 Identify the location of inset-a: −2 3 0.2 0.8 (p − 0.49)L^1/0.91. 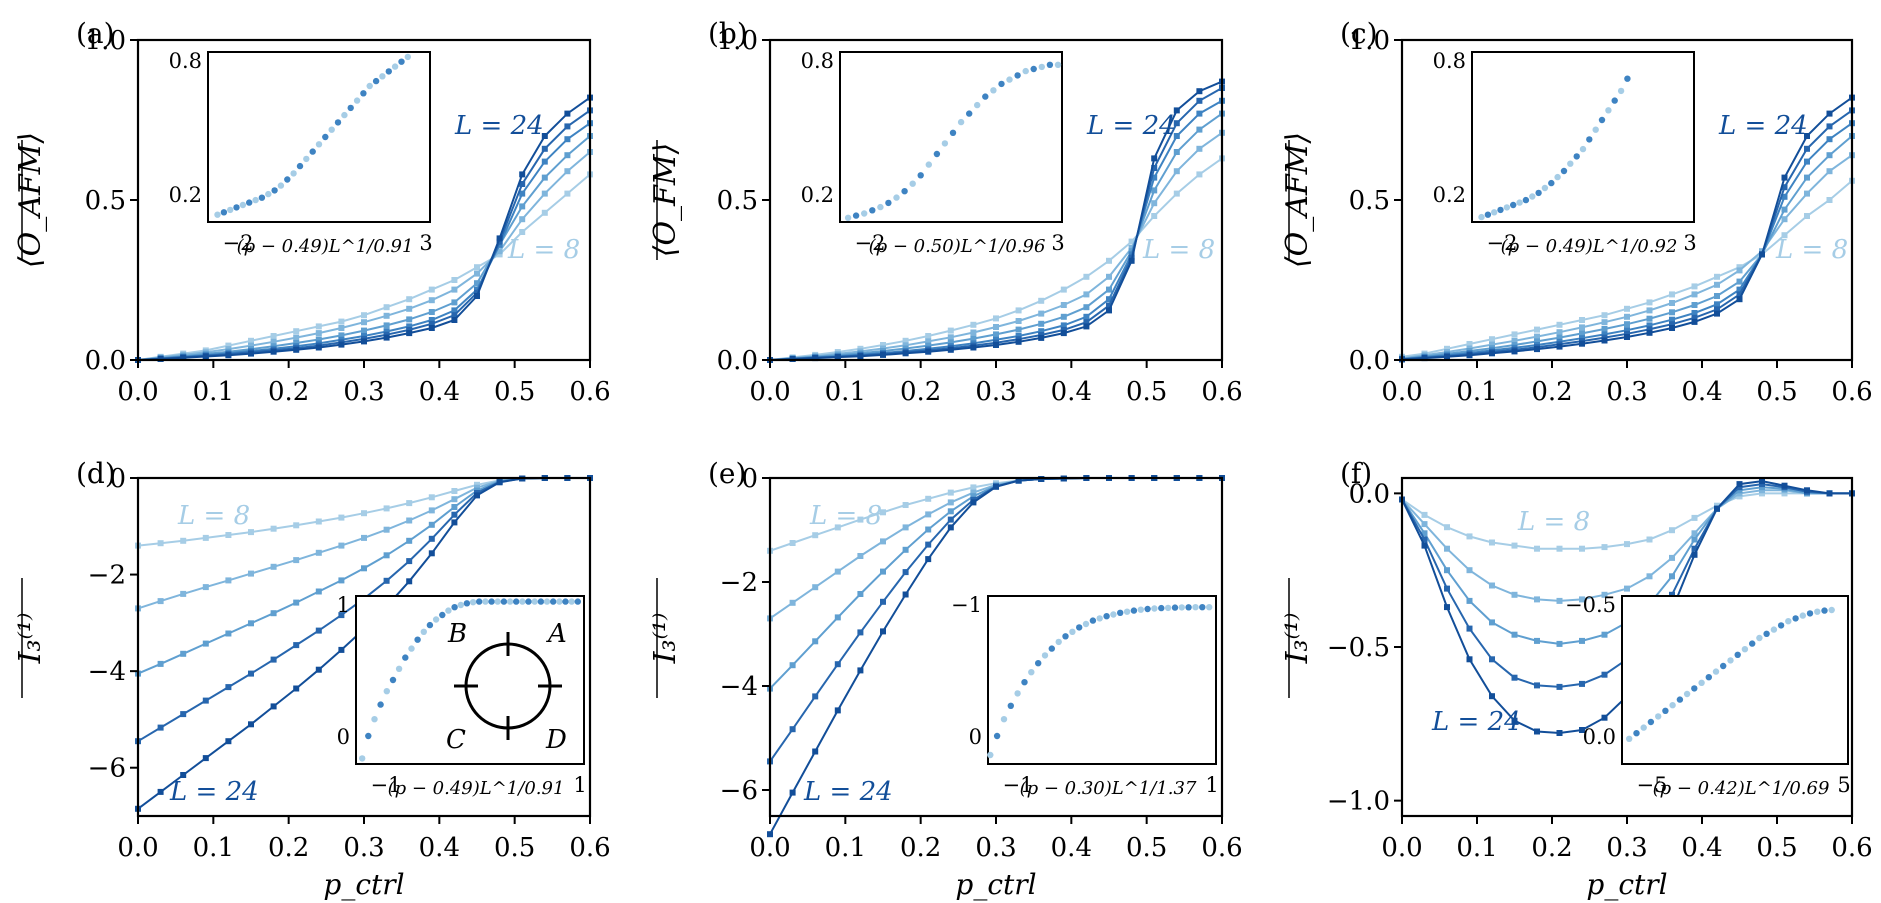
(301, 153).